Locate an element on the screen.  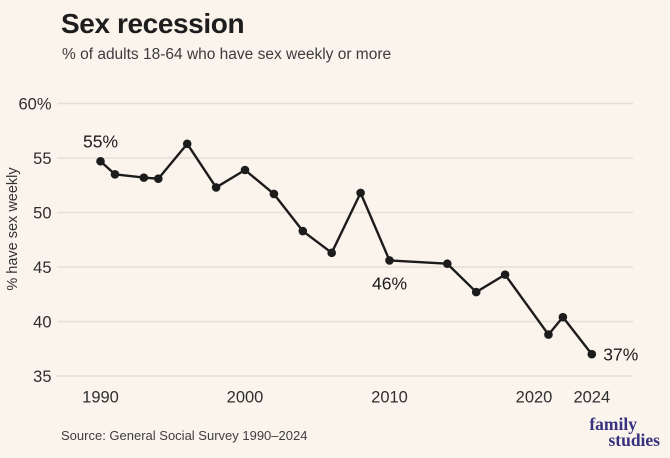
annotation-label: 55% is located at coordinates (100, 141).